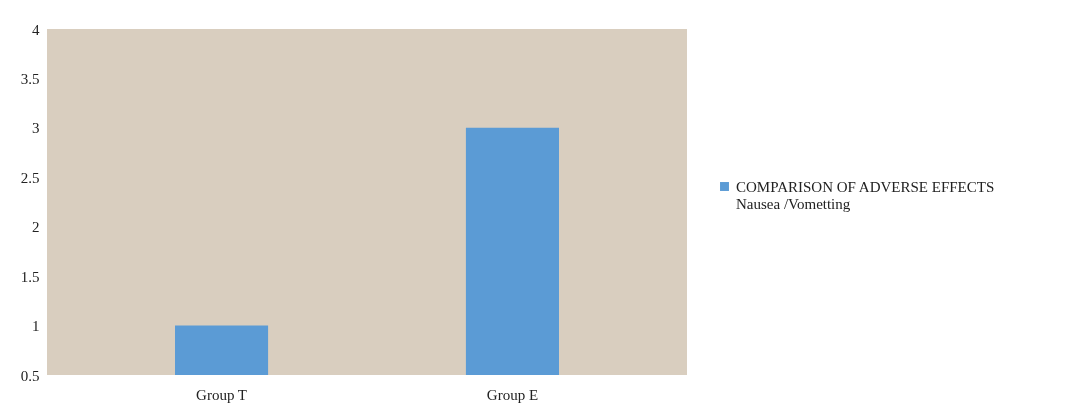  I want to click on y-tick-label: 2, so click(36, 227).